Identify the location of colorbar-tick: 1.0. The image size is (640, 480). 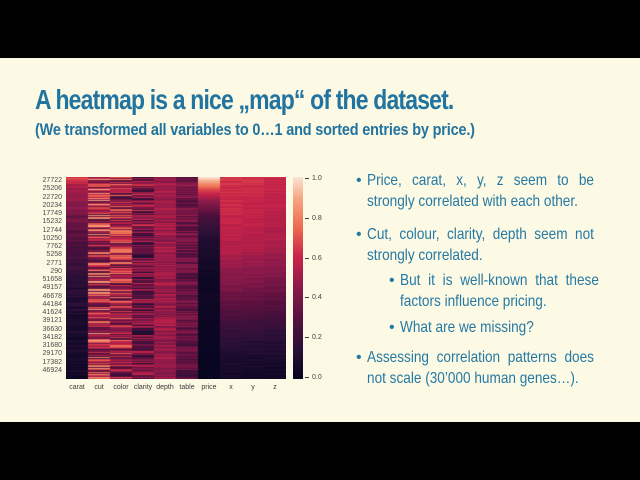
(313, 178).